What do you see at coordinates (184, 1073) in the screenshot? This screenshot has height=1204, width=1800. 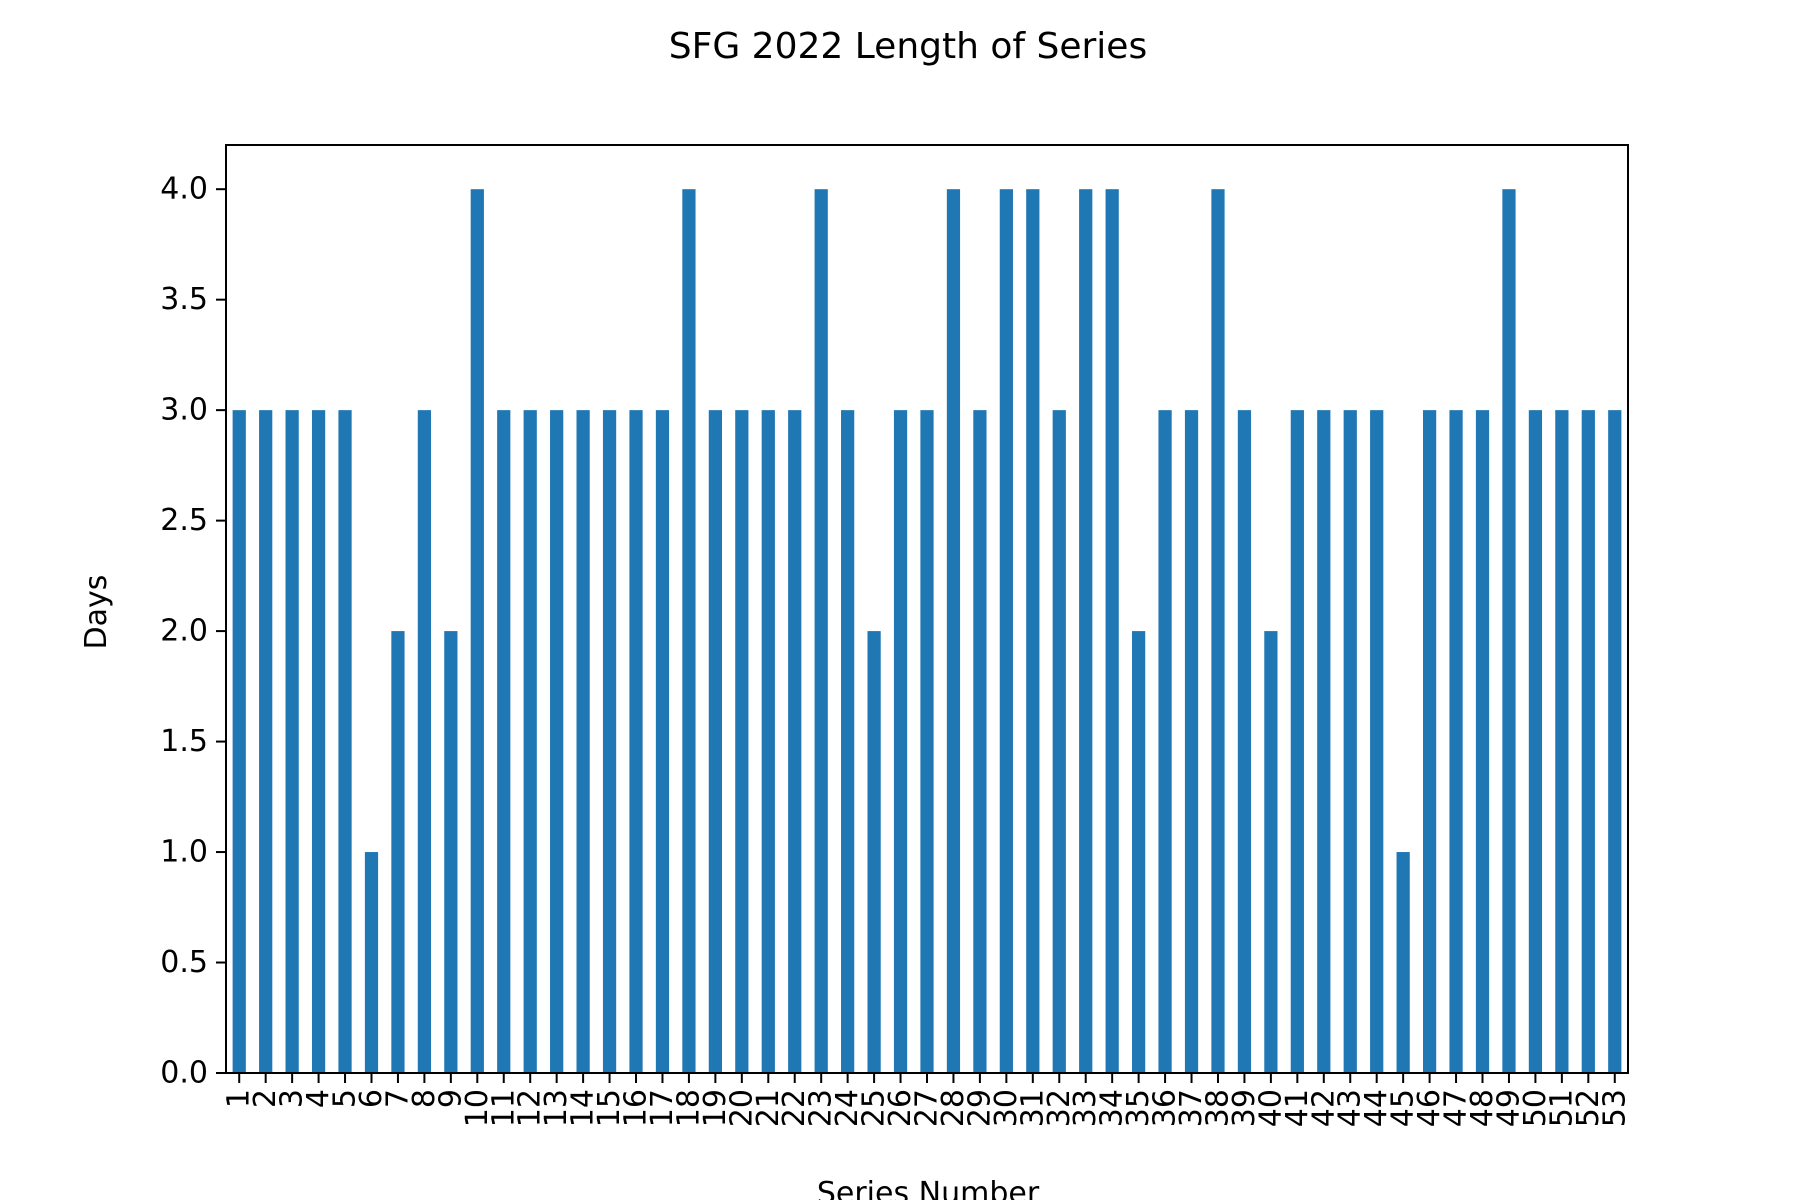 I see `y-tick-label: 0.0` at bounding box center [184, 1073].